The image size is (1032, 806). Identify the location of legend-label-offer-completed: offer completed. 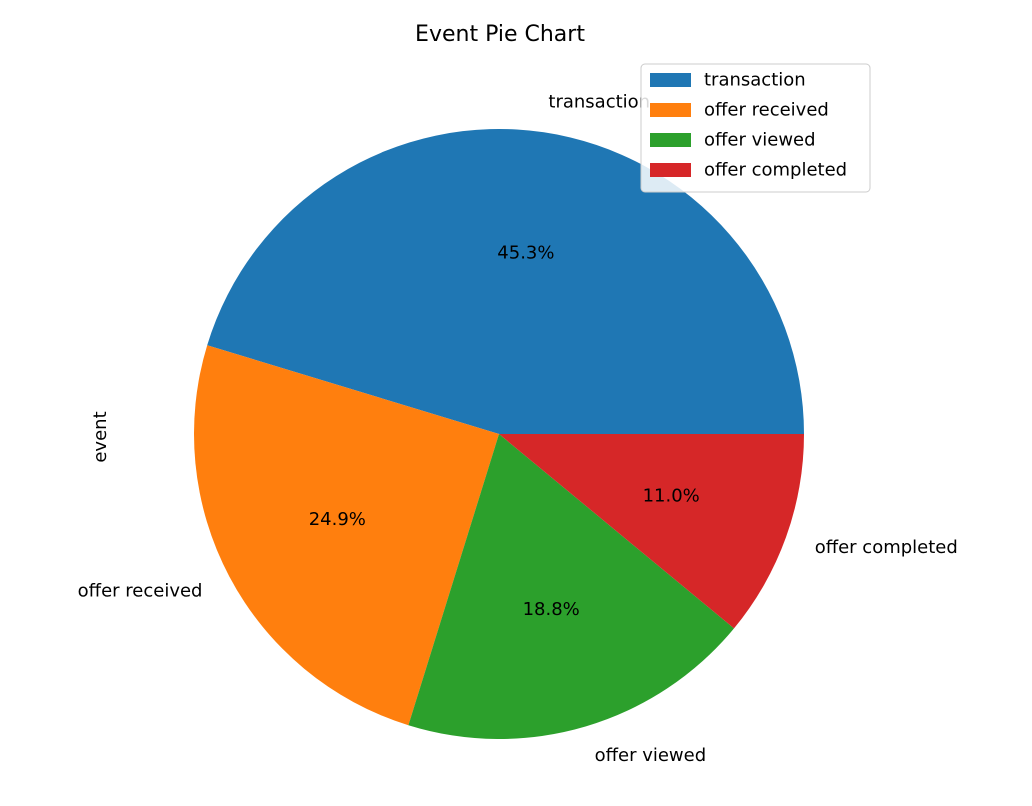
(775, 170).